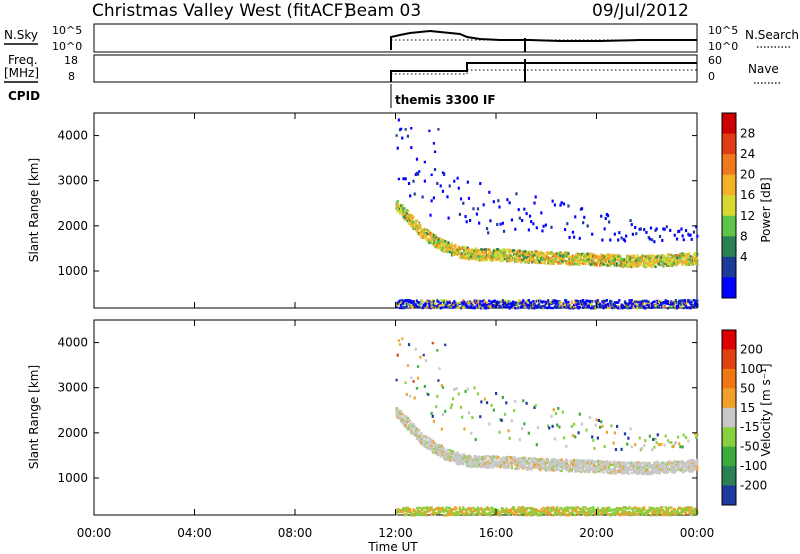 The height and width of the screenshot is (554, 800). I want to click on nsky-frame, so click(395, 38).